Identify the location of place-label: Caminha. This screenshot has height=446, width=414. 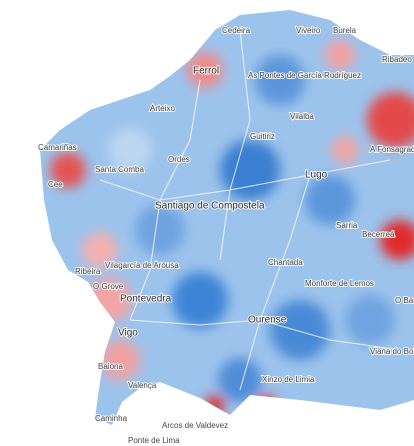
(111, 418).